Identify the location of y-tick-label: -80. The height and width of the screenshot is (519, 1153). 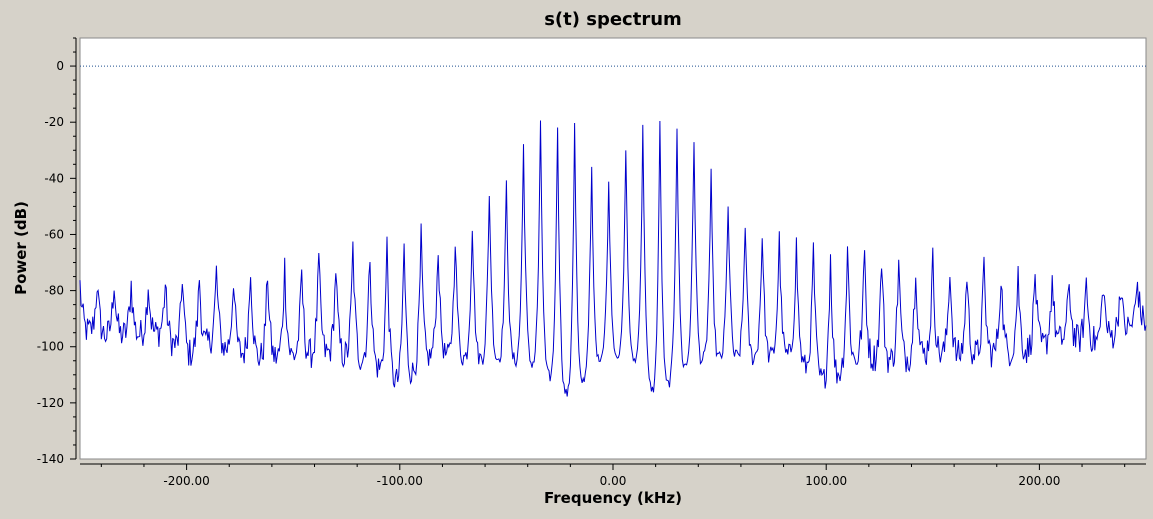
(54, 291).